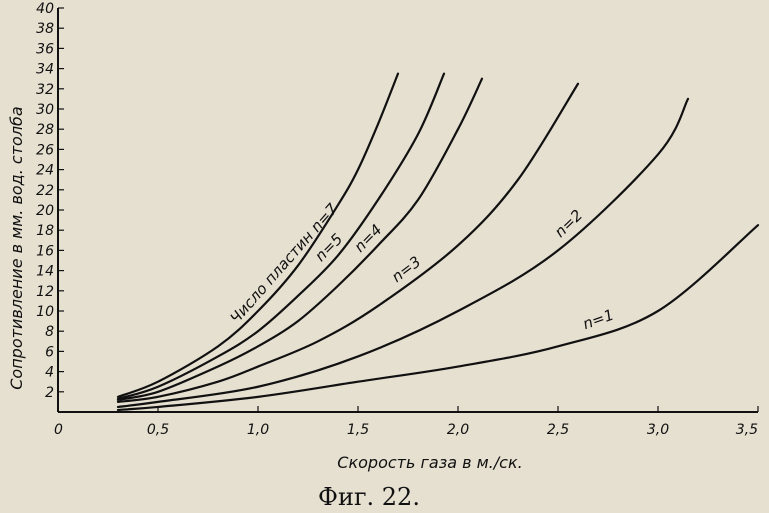 The height and width of the screenshot is (513, 769). Describe the element at coordinates (558, 430) in the screenshot. I see `x-tick-label: 2,5` at that location.